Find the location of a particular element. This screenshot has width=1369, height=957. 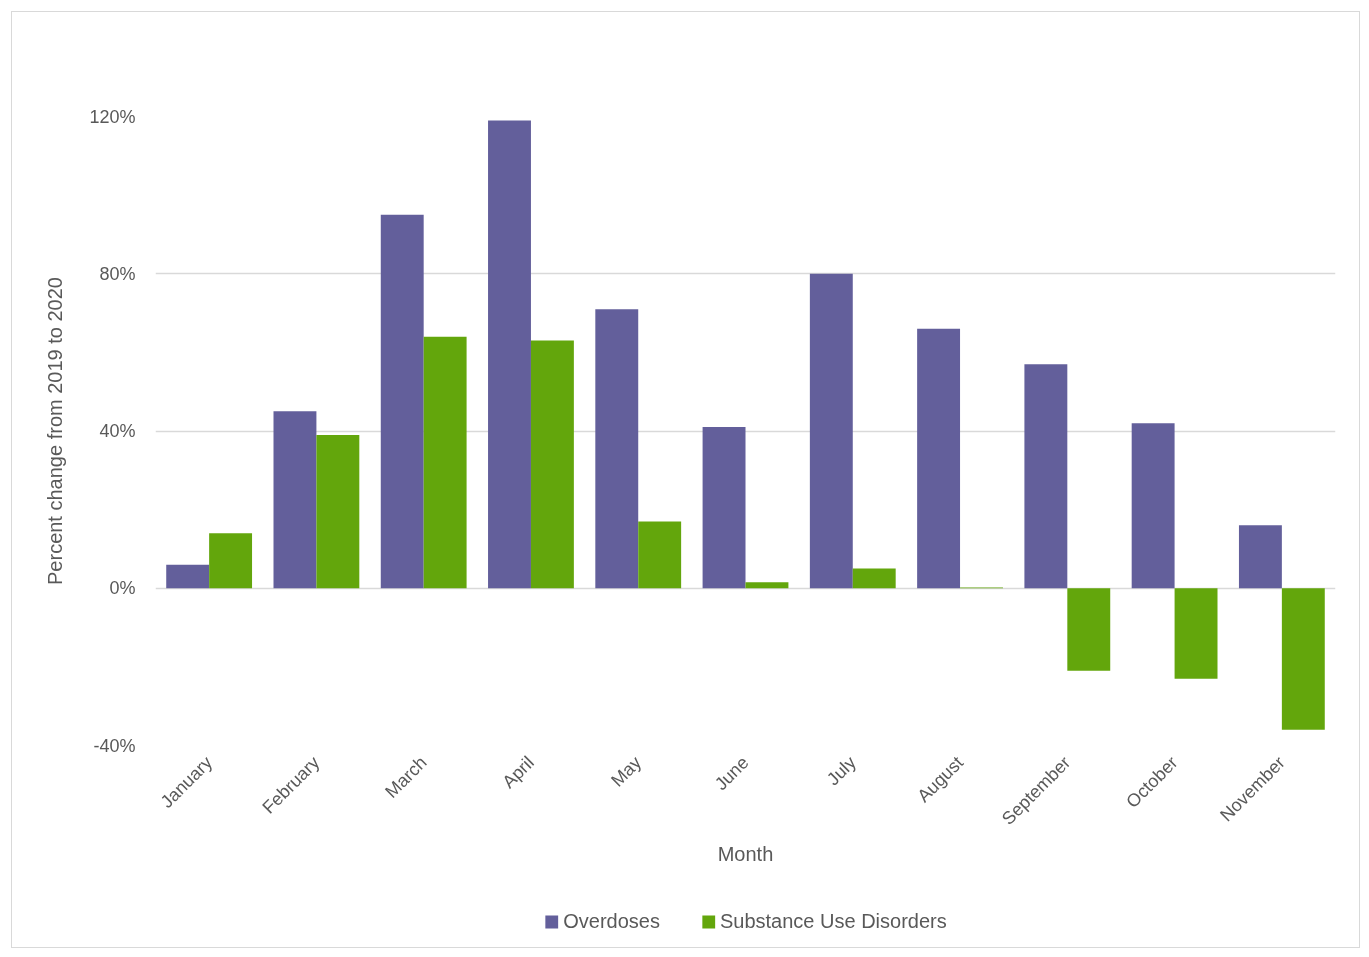

y-tick-label: 40% is located at coordinates (117, 431).